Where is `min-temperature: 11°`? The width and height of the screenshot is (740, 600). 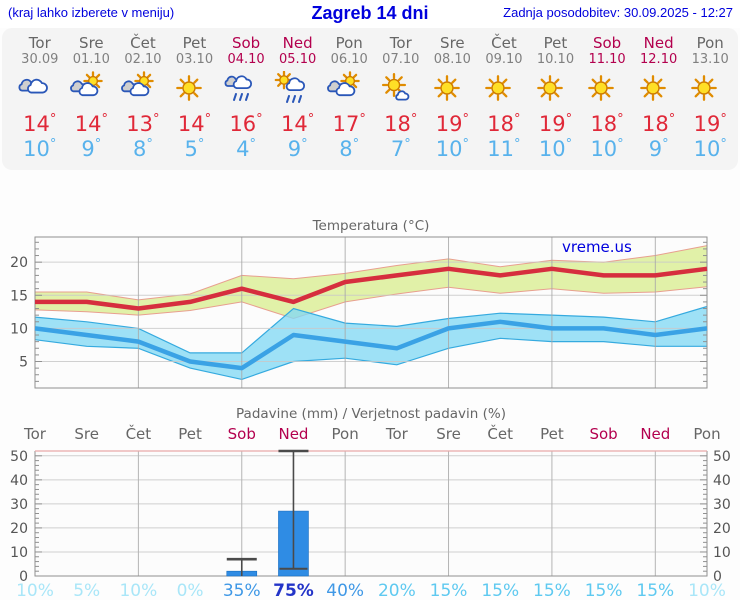
min-temperature: 11° is located at coordinates (504, 149).